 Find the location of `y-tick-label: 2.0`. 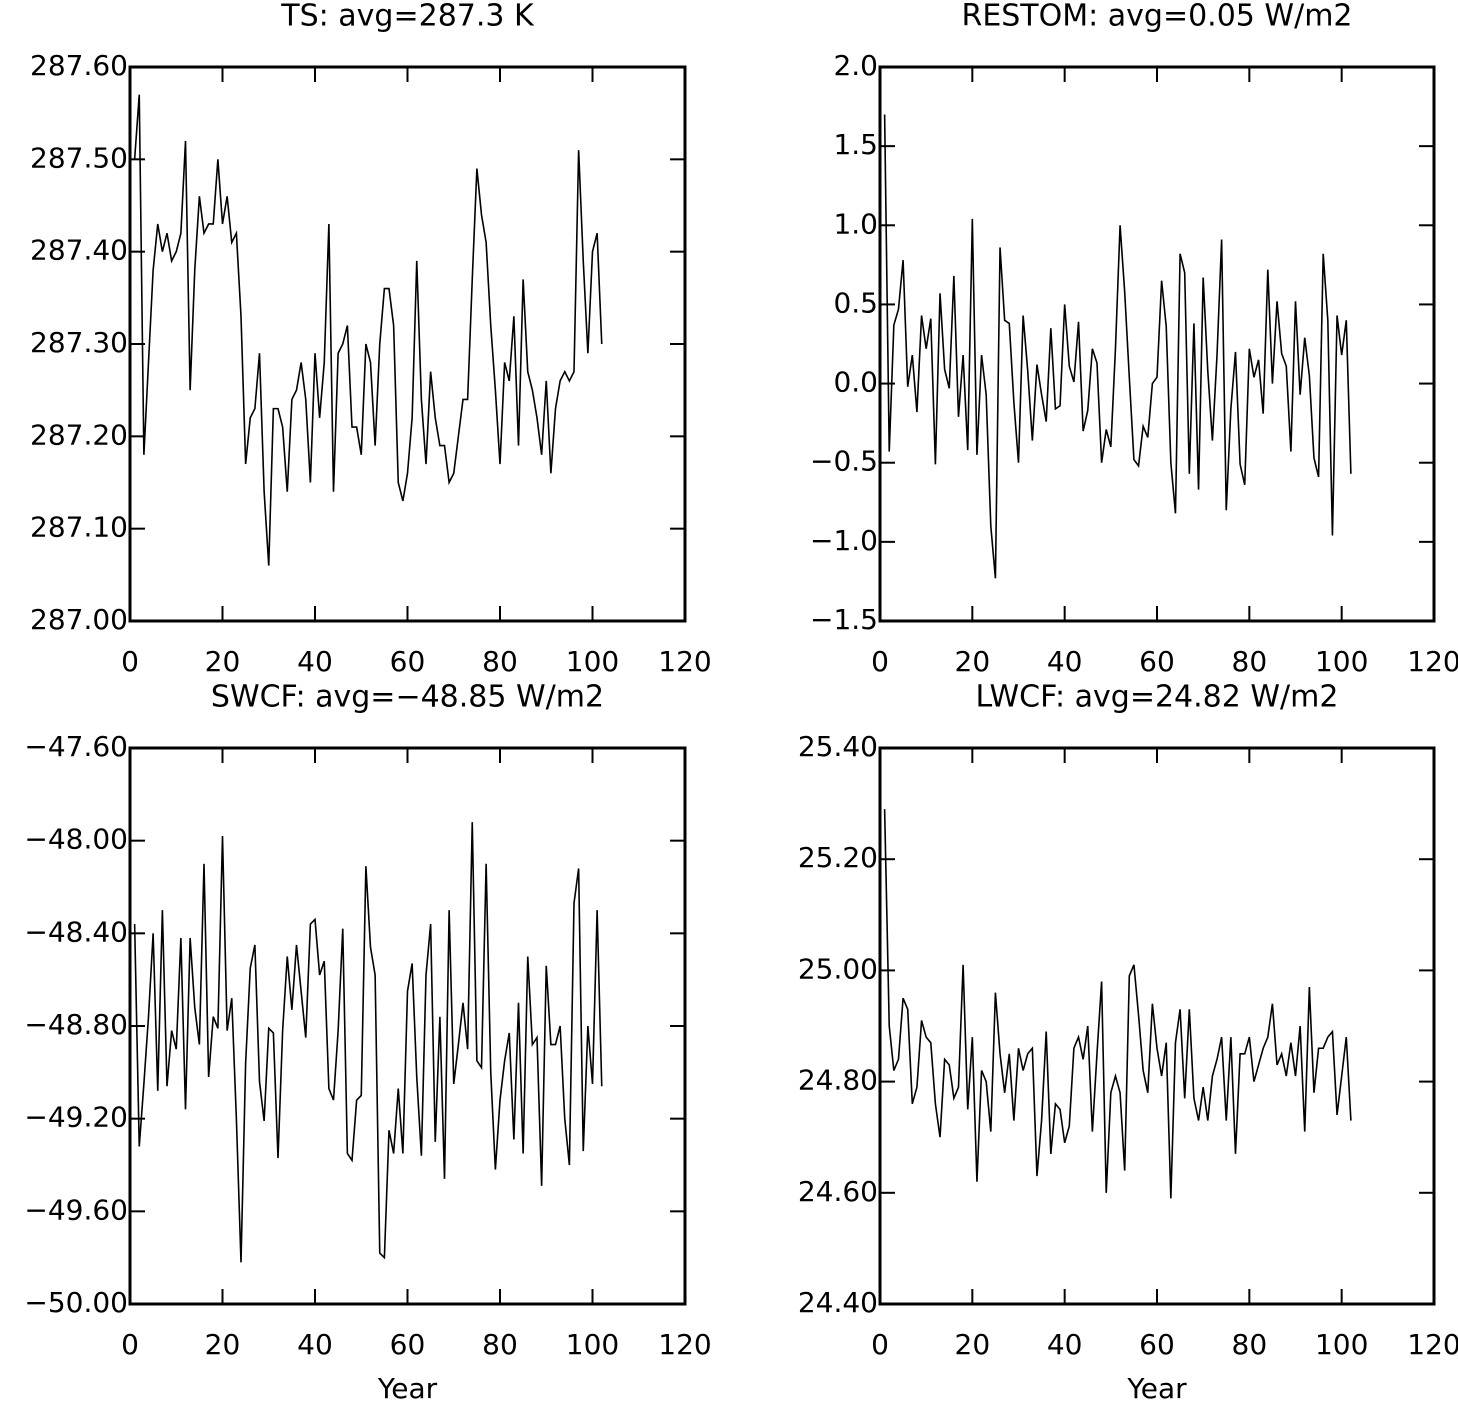

y-tick-label: 2.0 is located at coordinates (855, 65).